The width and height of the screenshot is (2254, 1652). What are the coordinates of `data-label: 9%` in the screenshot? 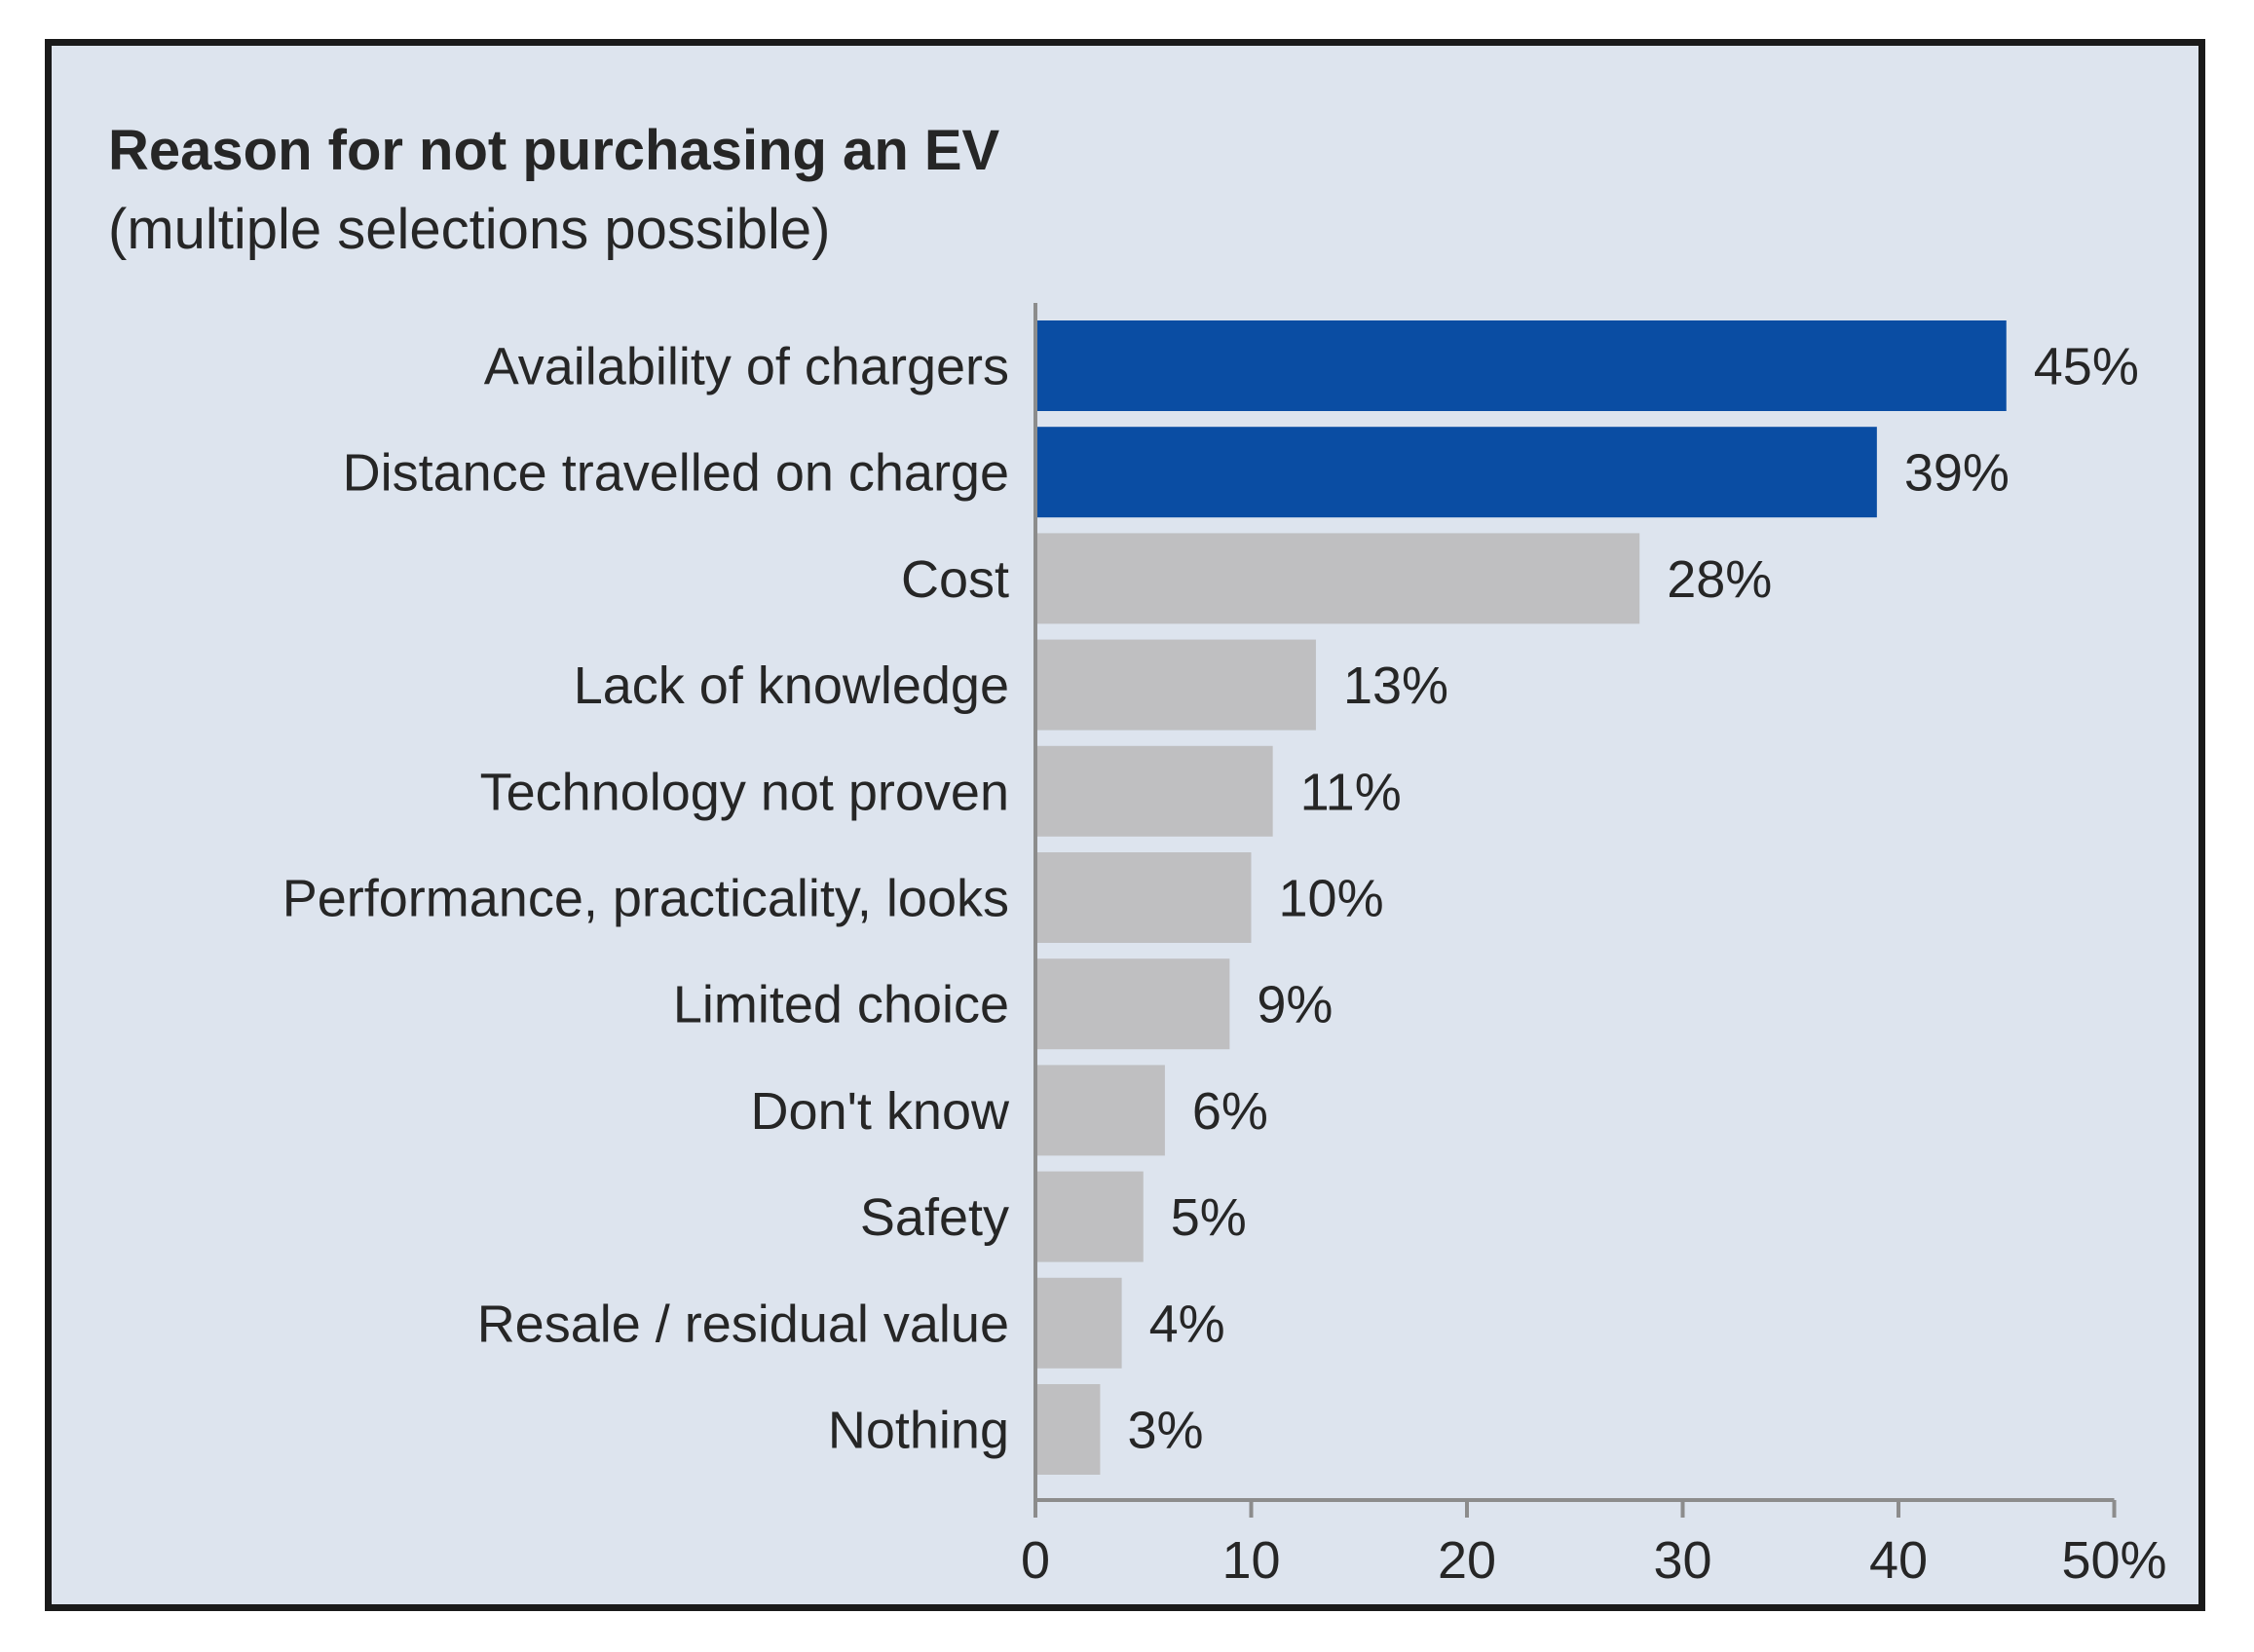 It's located at (1295, 1005).